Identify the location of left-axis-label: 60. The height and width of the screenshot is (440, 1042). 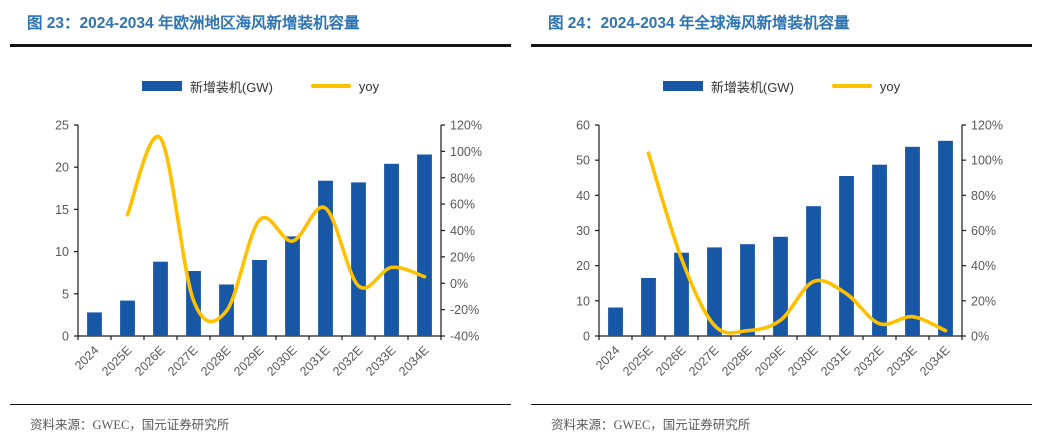
(583, 125).